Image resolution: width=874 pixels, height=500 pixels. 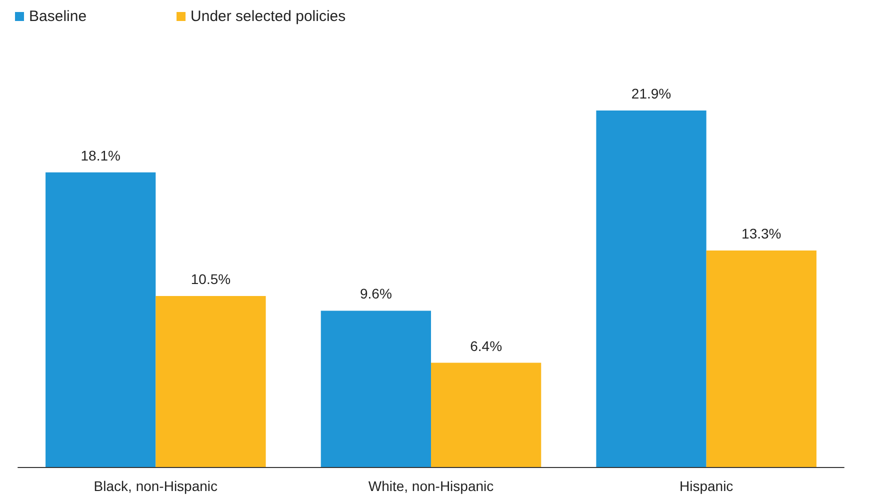 What do you see at coordinates (100, 155) in the screenshot?
I see `data-label: 18.1%` at bounding box center [100, 155].